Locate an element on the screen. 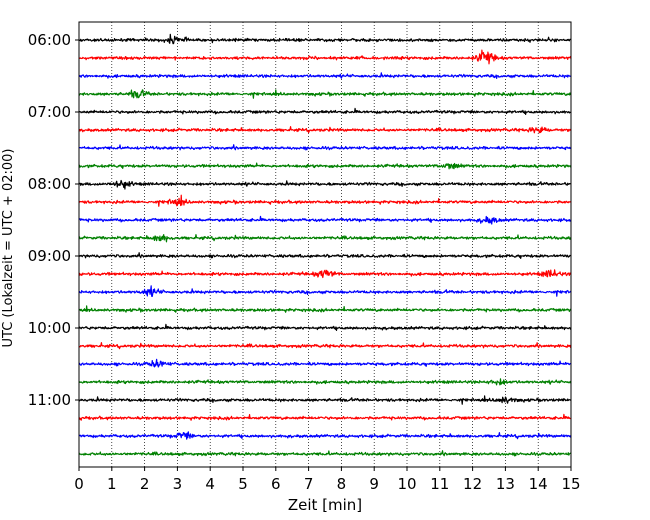 Image resolution: width=650 pixels, height=520 pixels. x-tick-label: 1 is located at coordinates (112, 484).